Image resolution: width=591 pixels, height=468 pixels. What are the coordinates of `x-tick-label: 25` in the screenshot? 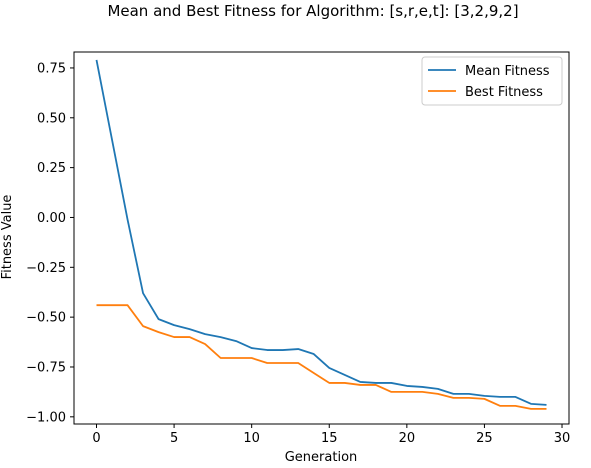 It's located at (484, 438).